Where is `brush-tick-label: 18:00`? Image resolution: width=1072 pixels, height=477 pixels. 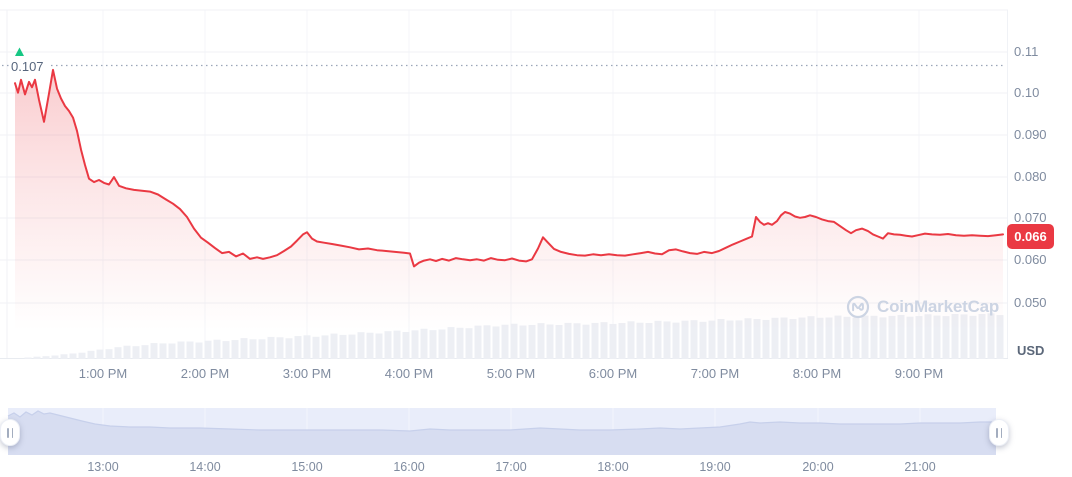
brush-tick-label: 18:00 is located at coordinates (613, 467).